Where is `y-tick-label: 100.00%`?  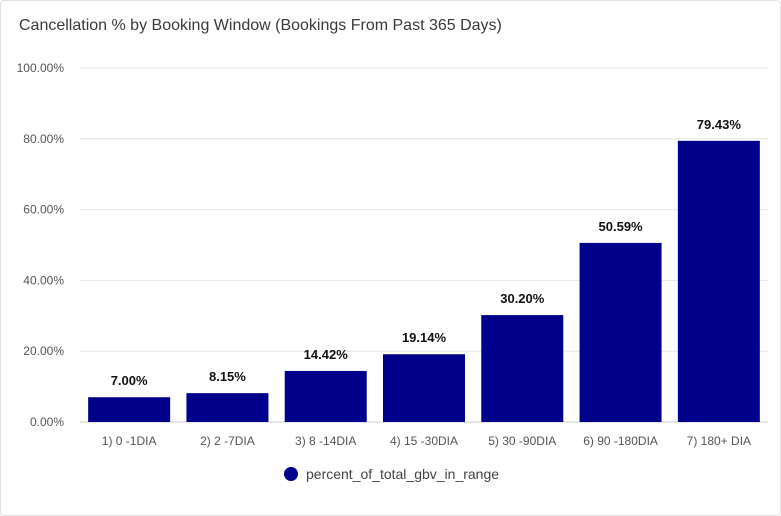 y-tick-label: 100.00% is located at coordinates (41, 68).